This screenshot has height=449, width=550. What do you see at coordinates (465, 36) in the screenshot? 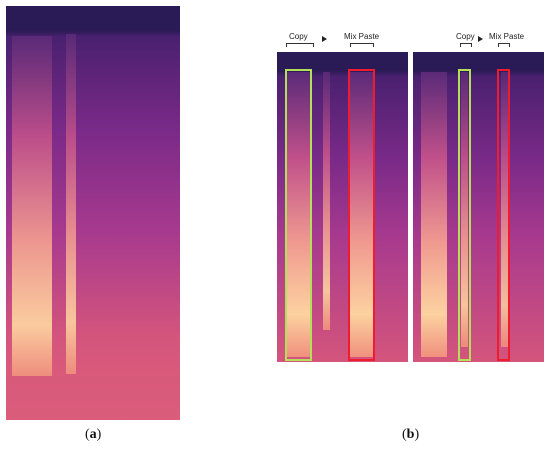
I see `copy-label-right: Copy` at bounding box center [465, 36].